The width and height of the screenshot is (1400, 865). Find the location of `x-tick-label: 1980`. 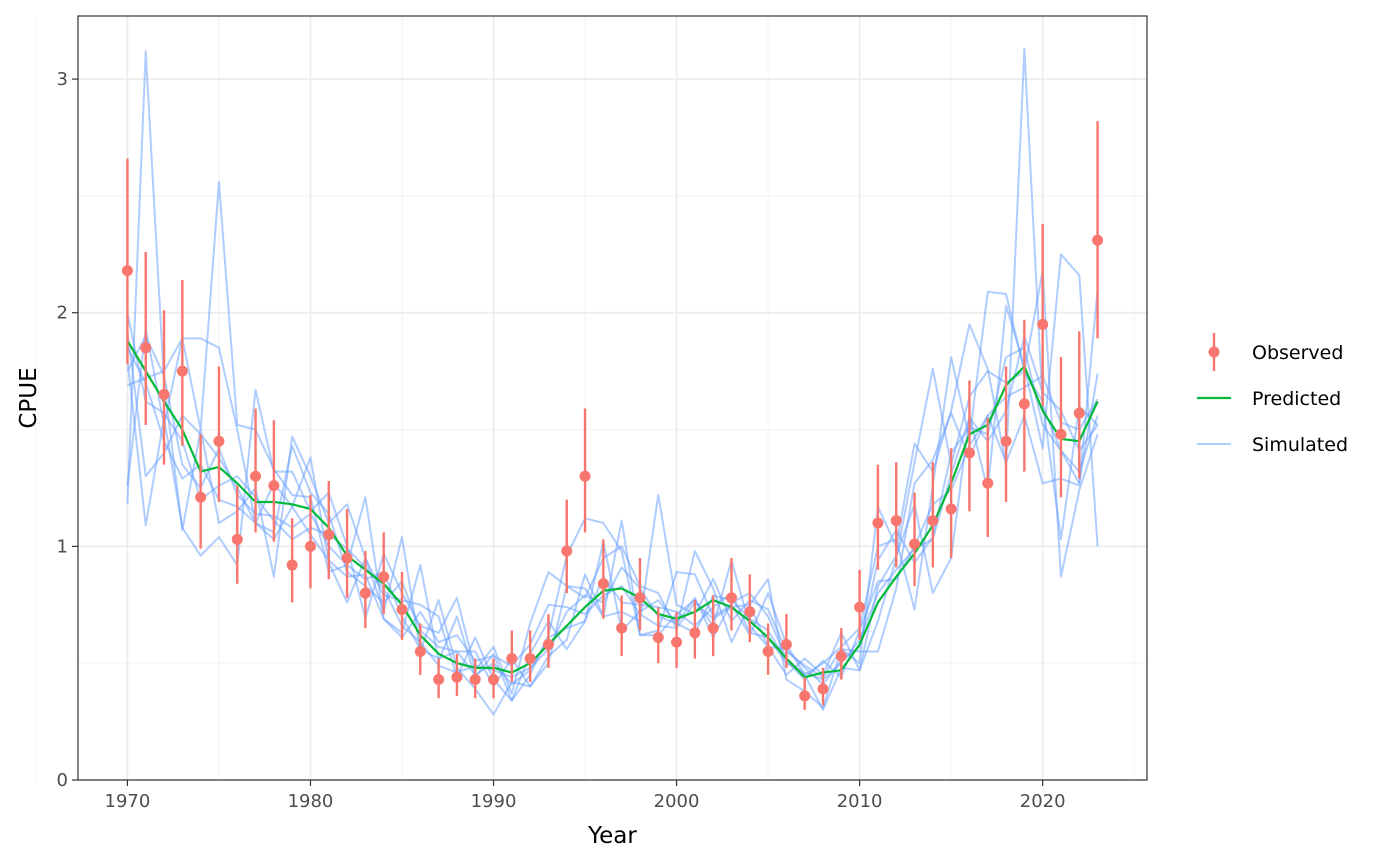

x-tick-label: 1980 is located at coordinates (311, 801).